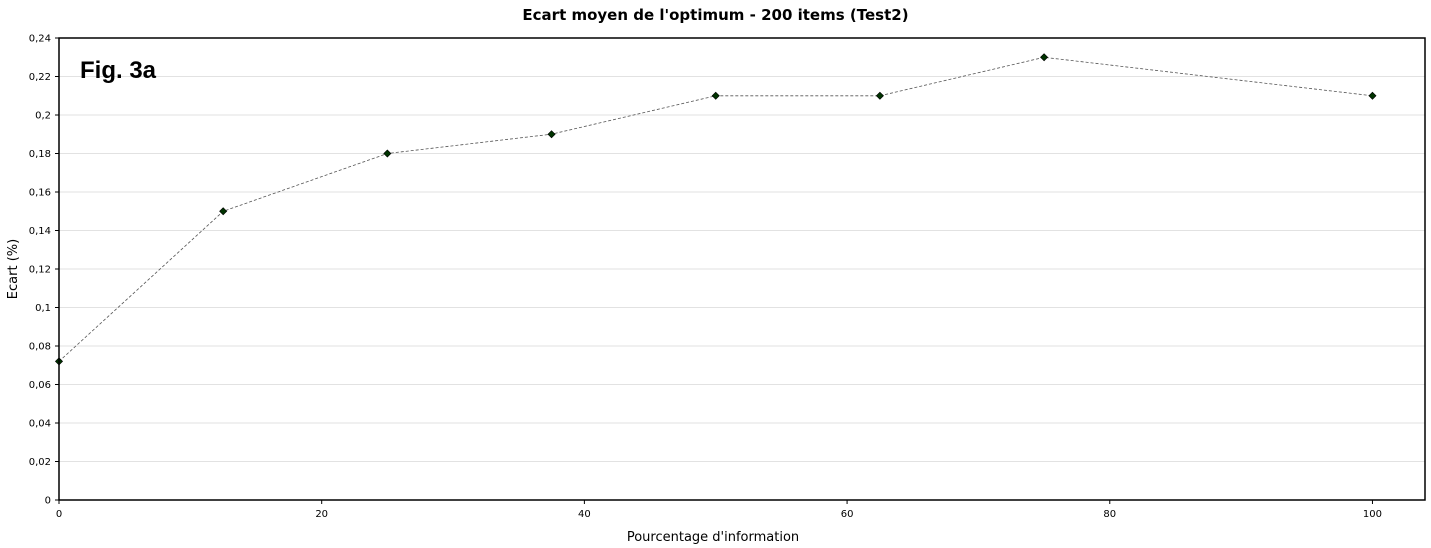 This screenshot has width=1431, height=548. What do you see at coordinates (713, 537) in the screenshot?
I see `x-axis-label: Pourcentage d'information` at bounding box center [713, 537].